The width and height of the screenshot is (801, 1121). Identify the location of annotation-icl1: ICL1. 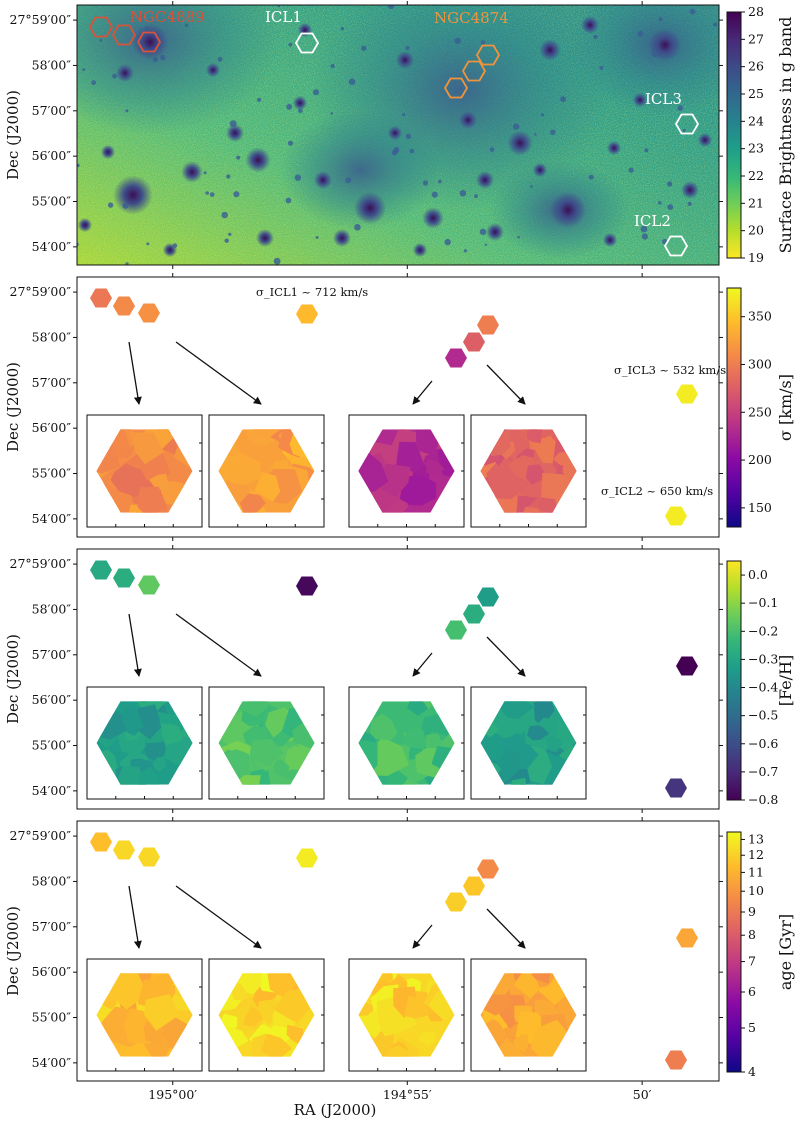
(283, 17).